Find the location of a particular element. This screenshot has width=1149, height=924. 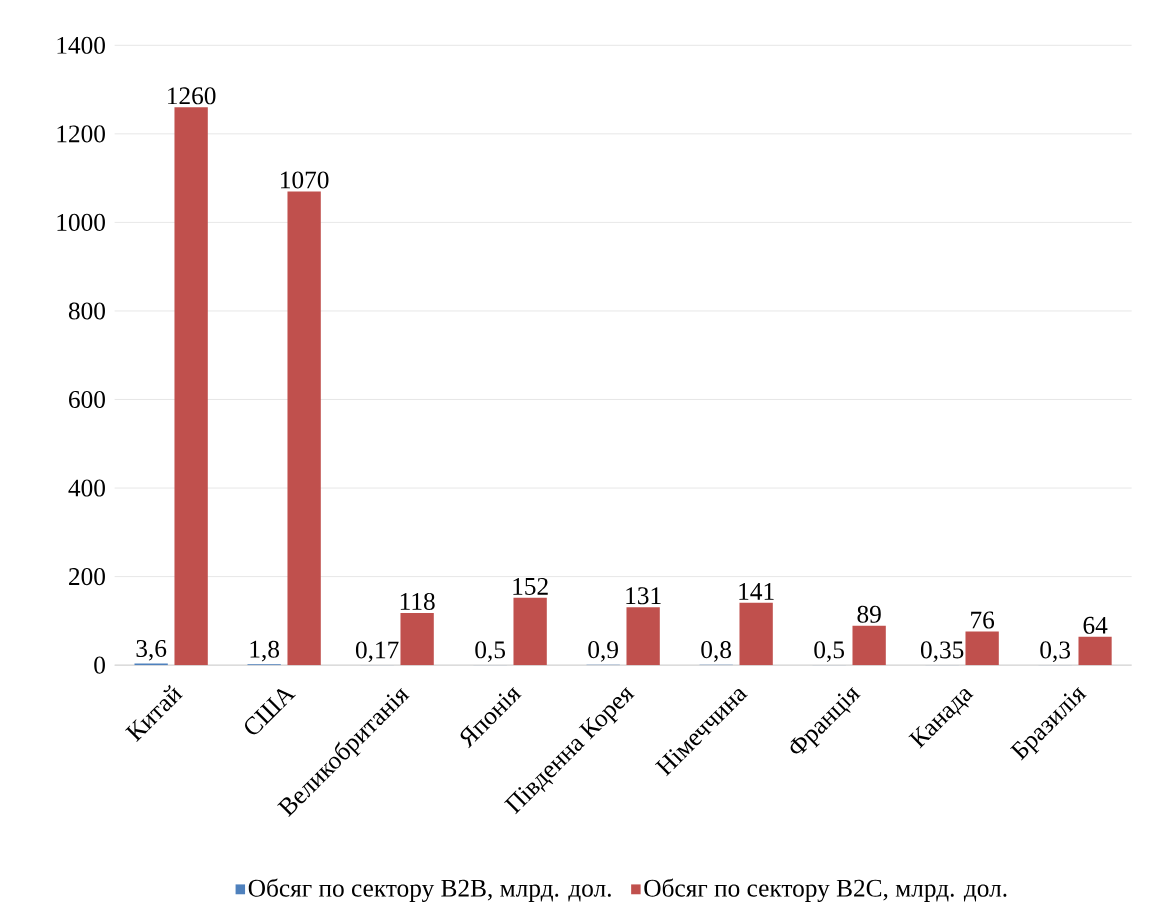

legend-label: Обсяг по сектору B2B, млрд. дол. is located at coordinates (429, 890).